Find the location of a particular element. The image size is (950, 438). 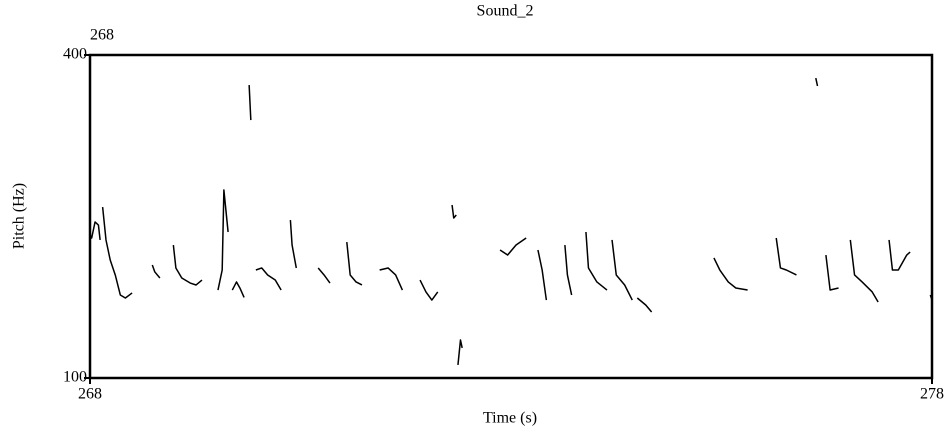

x-axis-label: Time (s) is located at coordinates (510, 418).